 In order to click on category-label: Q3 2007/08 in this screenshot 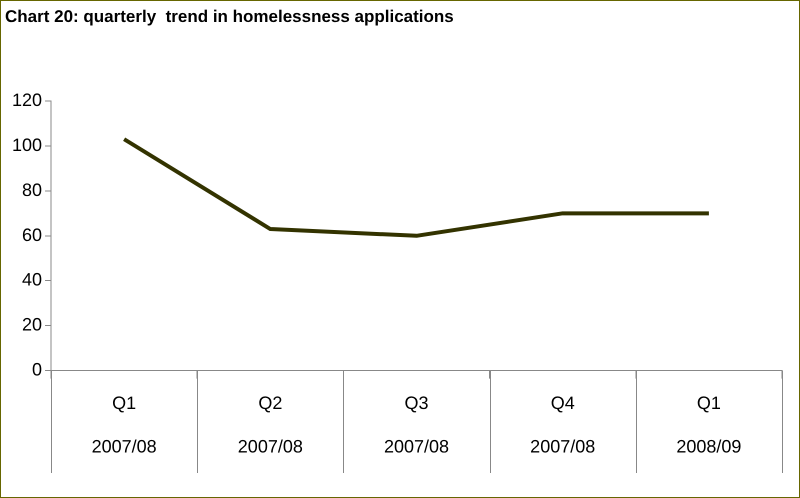, I will do `click(417, 424)`.